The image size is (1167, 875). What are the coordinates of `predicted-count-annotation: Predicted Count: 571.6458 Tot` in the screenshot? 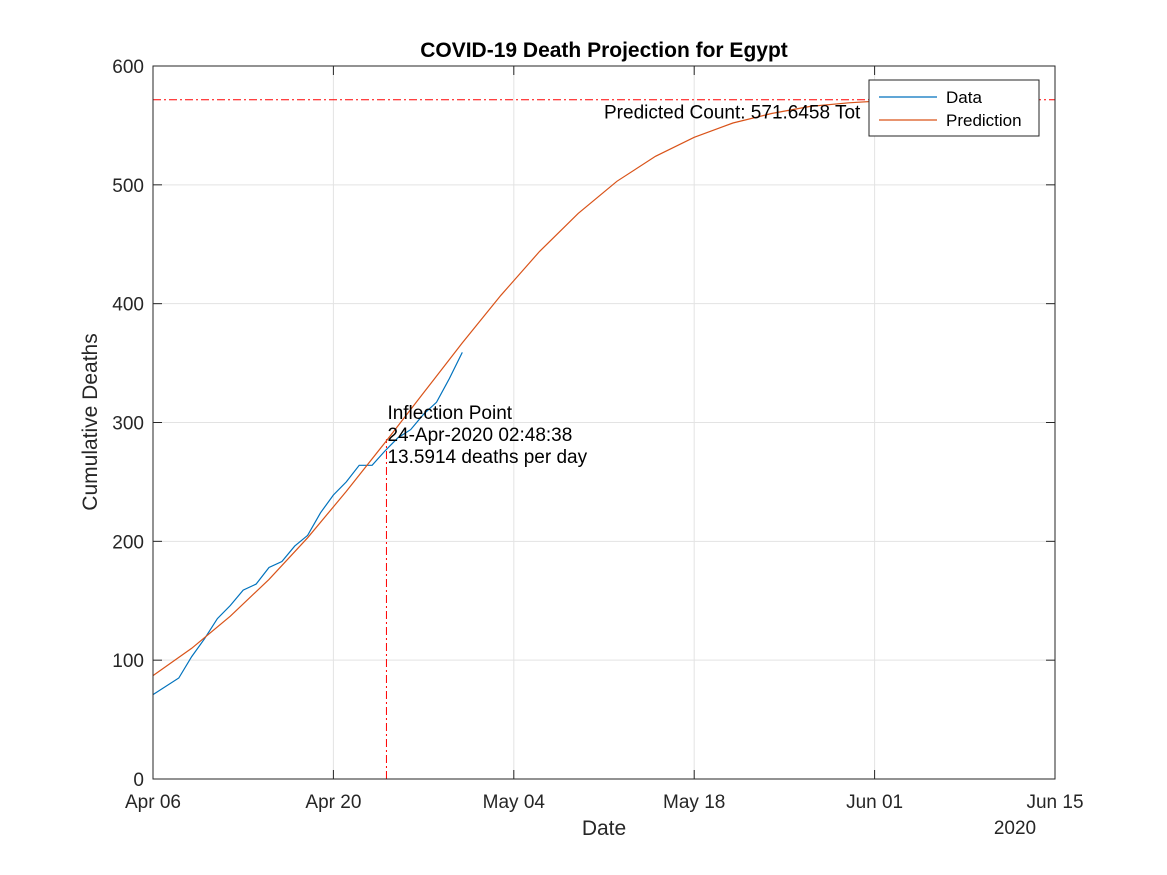 It's located at (732, 112).